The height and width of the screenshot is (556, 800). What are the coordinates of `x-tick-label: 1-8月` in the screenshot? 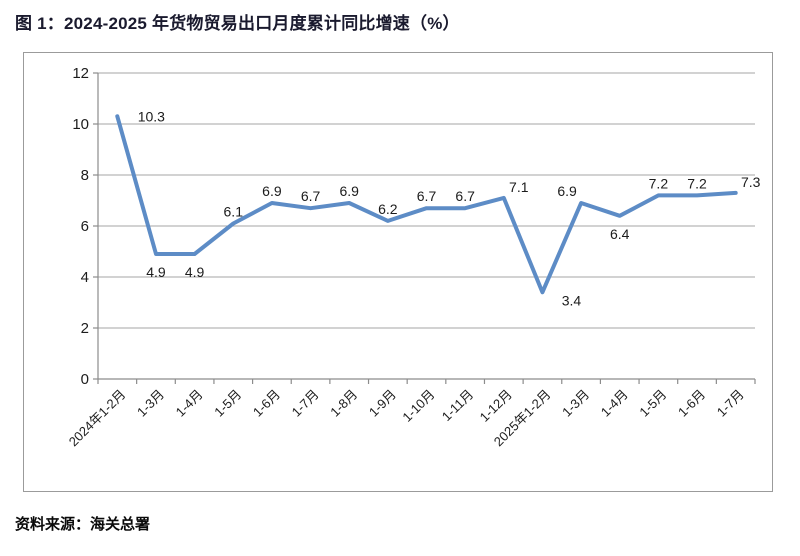 It's located at (343, 403).